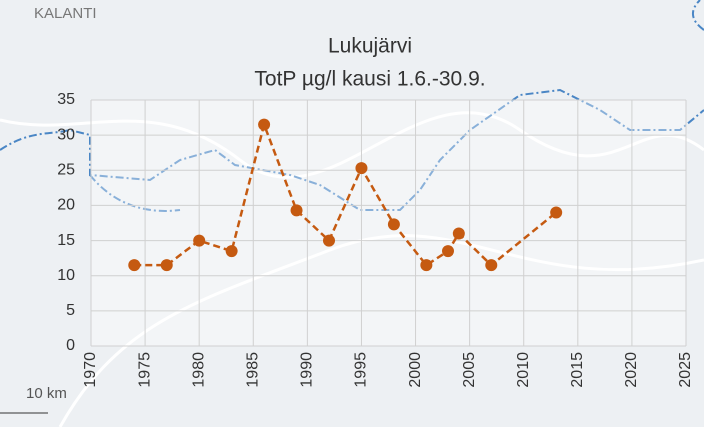  I want to click on x-tick-label: 2015, so click(577, 370).